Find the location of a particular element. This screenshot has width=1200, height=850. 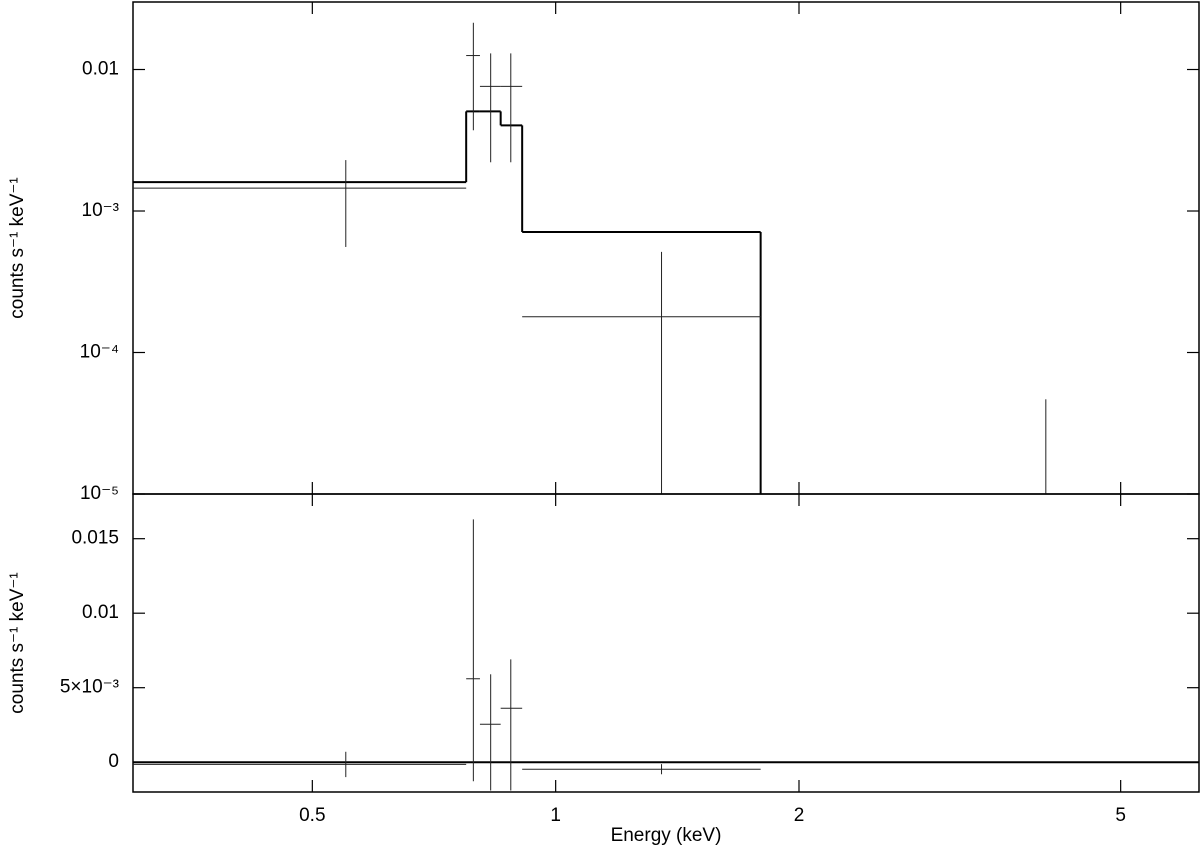

x-tick-label: 0.5 is located at coordinates (312, 815).